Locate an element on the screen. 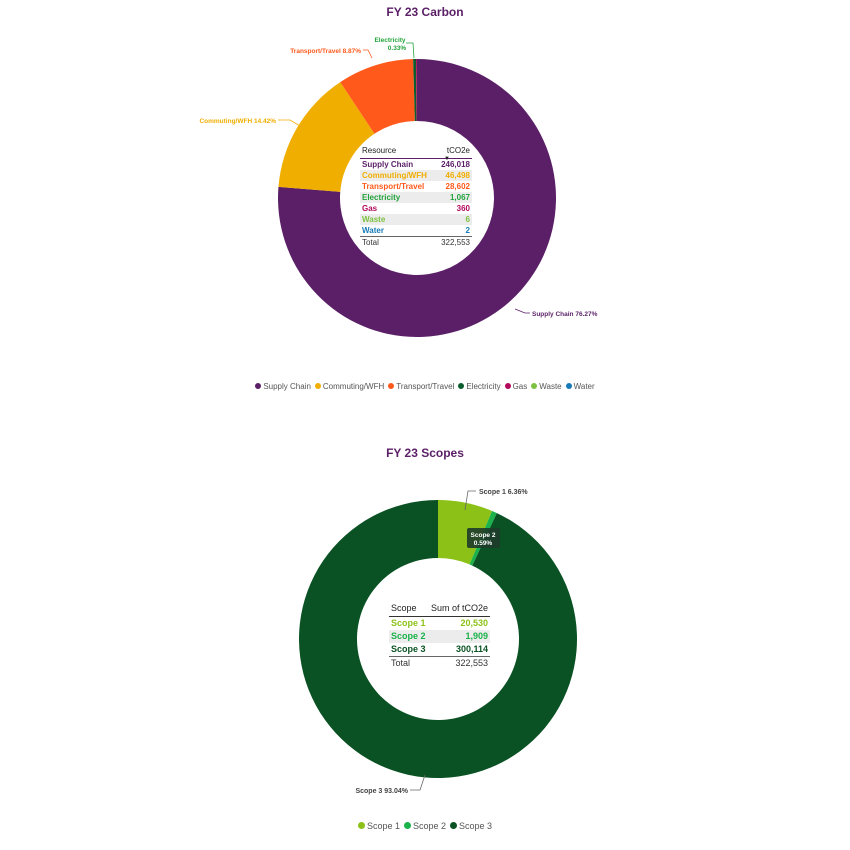 The image size is (850, 850). slice-gas is located at coordinates (416, 90).